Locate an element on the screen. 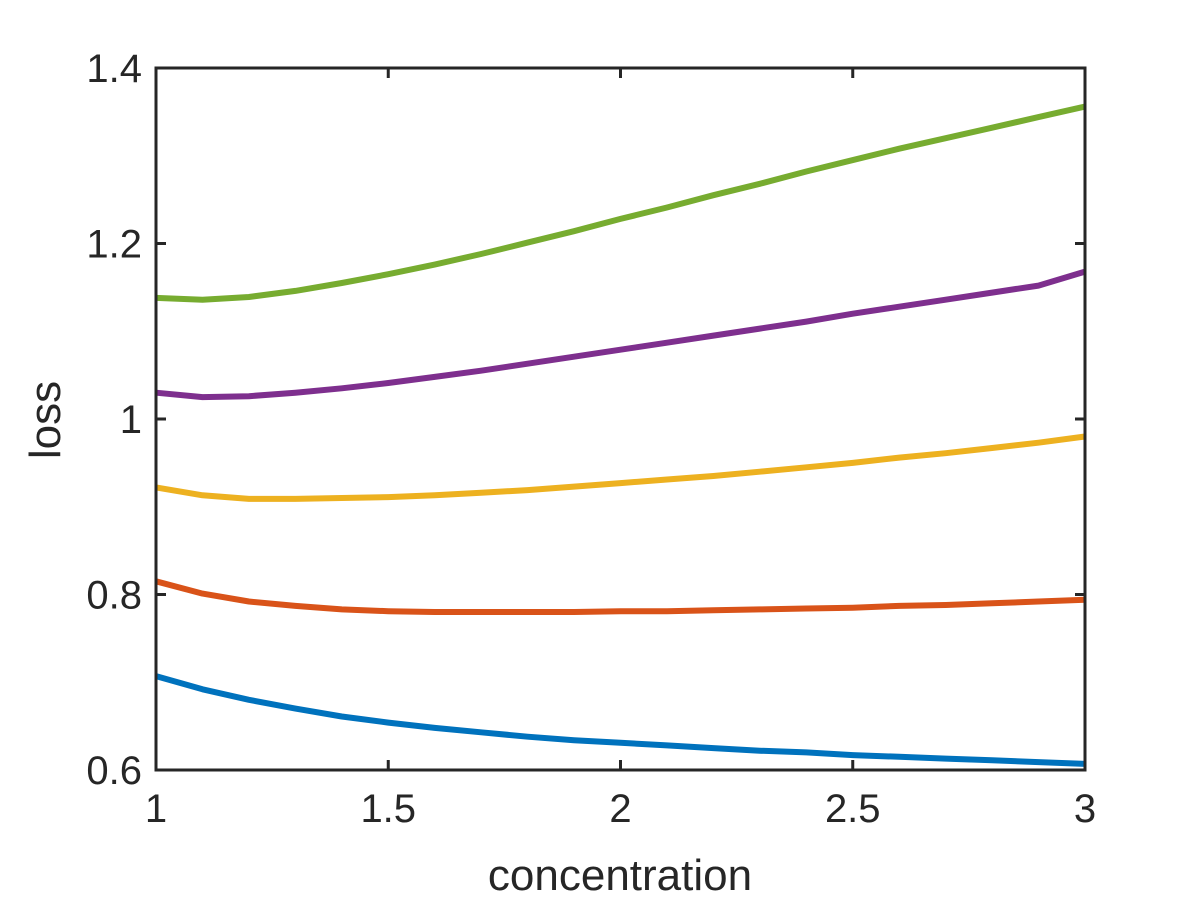  y-axis-title: loss is located at coordinates (45, 420).